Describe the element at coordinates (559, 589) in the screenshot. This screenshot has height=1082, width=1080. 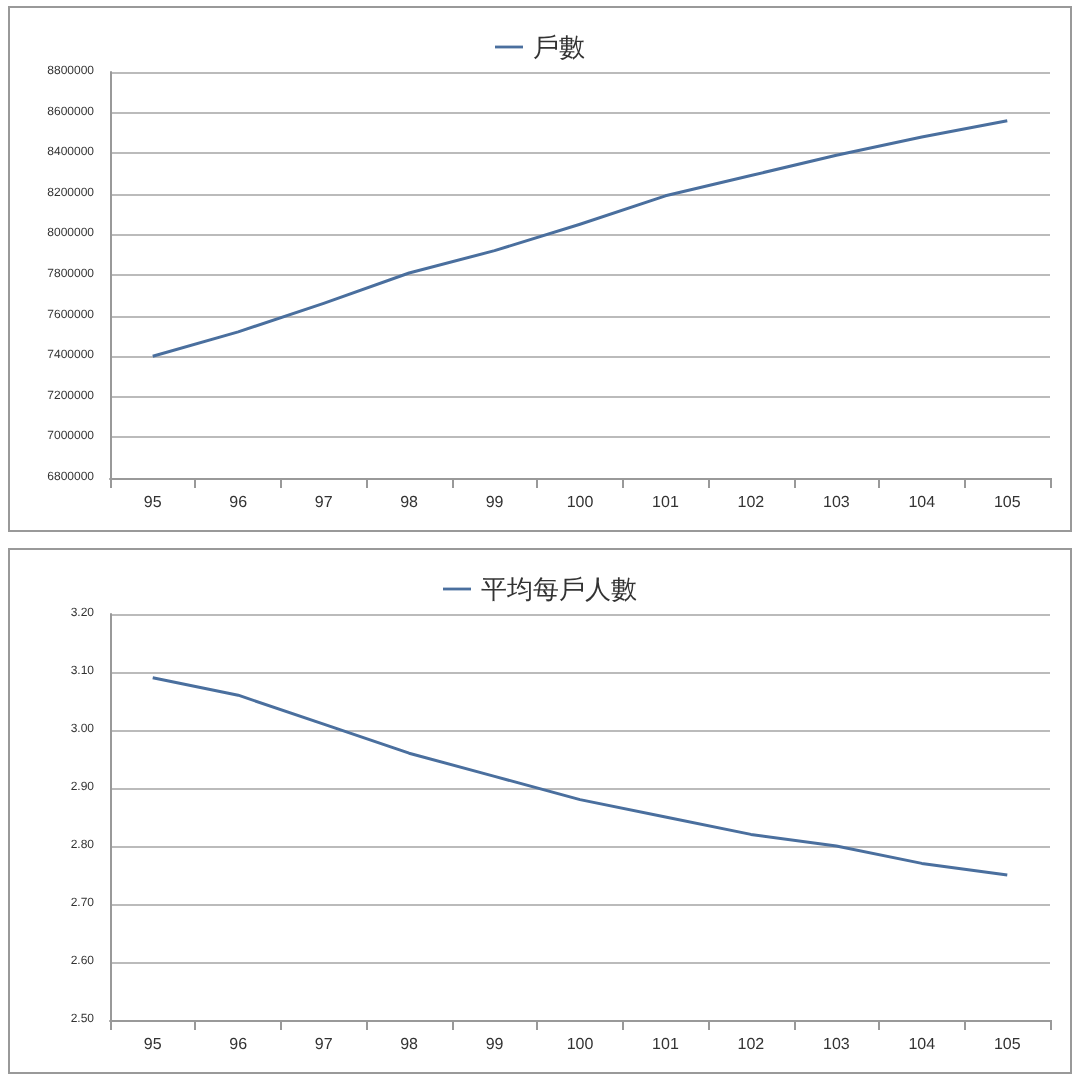
I see `legend-label: 平均每戶人數` at that location.